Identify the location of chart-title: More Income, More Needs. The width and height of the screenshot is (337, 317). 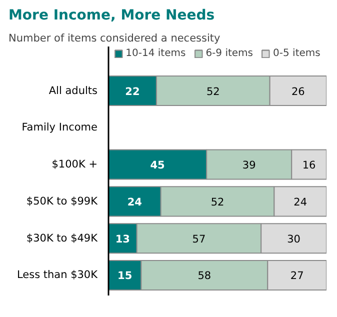
(111, 16).